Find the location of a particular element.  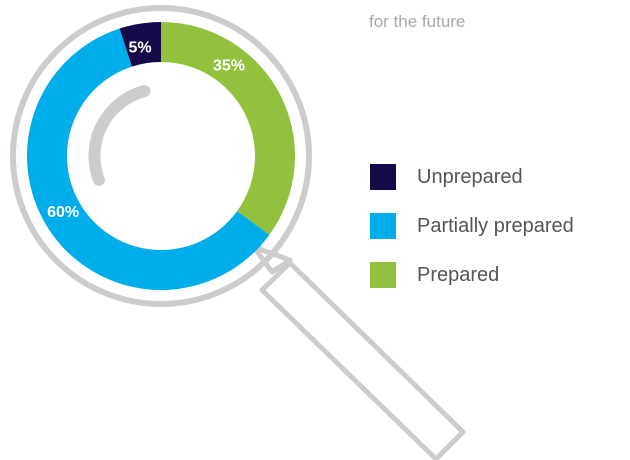

donut-labels: 35% 60% 5% is located at coordinates (146, 131).